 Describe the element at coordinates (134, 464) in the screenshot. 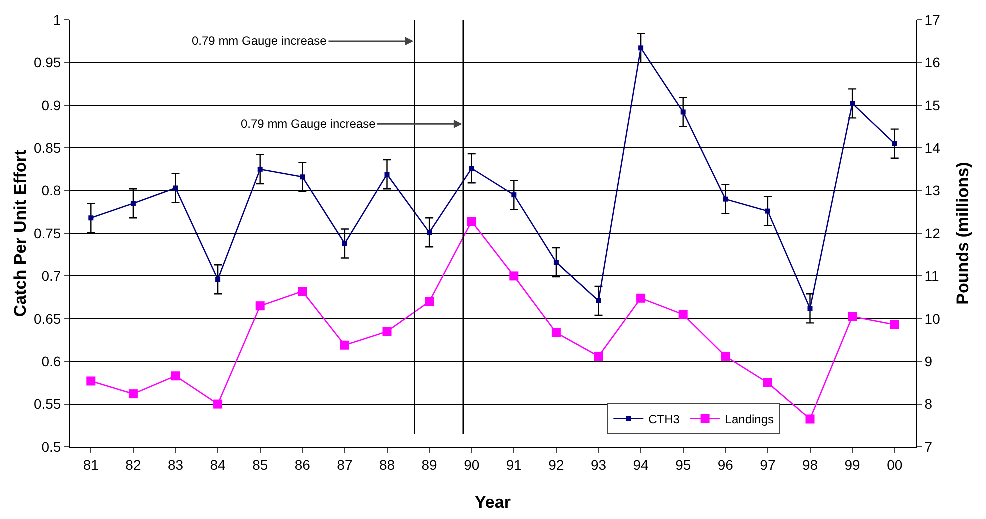

I see `x-tick-label: 82` at that location.